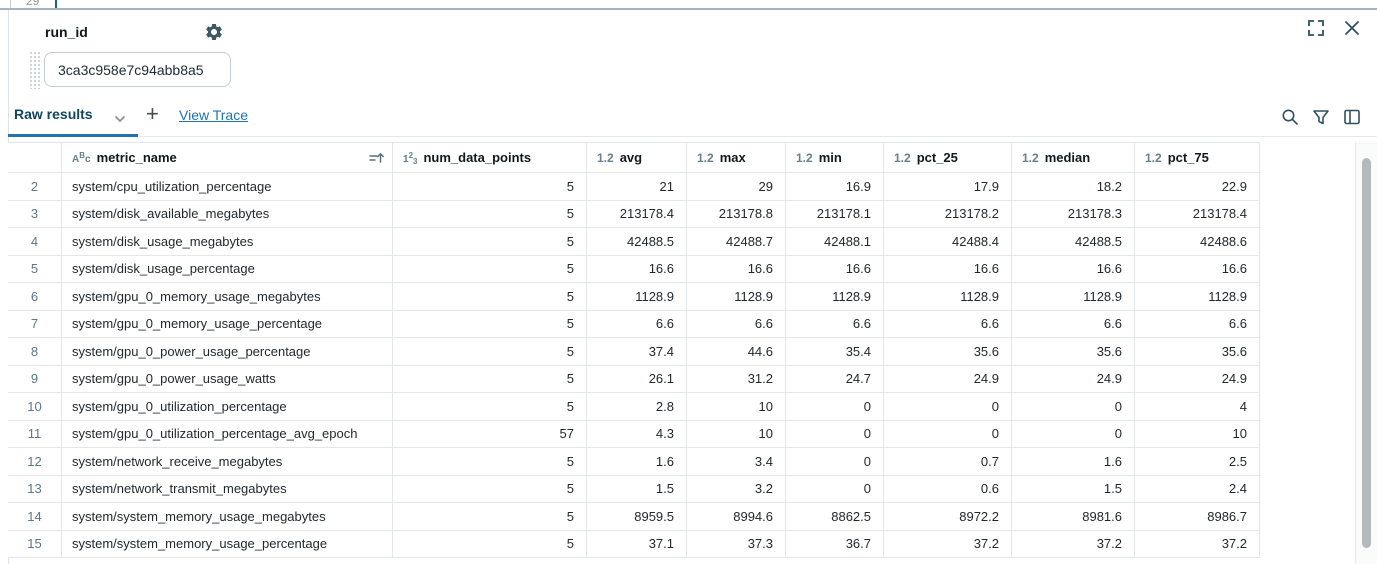 This screenshot has width=1377, height=564. What do you see at coordinates (35, 214) in the screenshot?
I see `row-number-cell: 3` at bounding box center [35, 214].